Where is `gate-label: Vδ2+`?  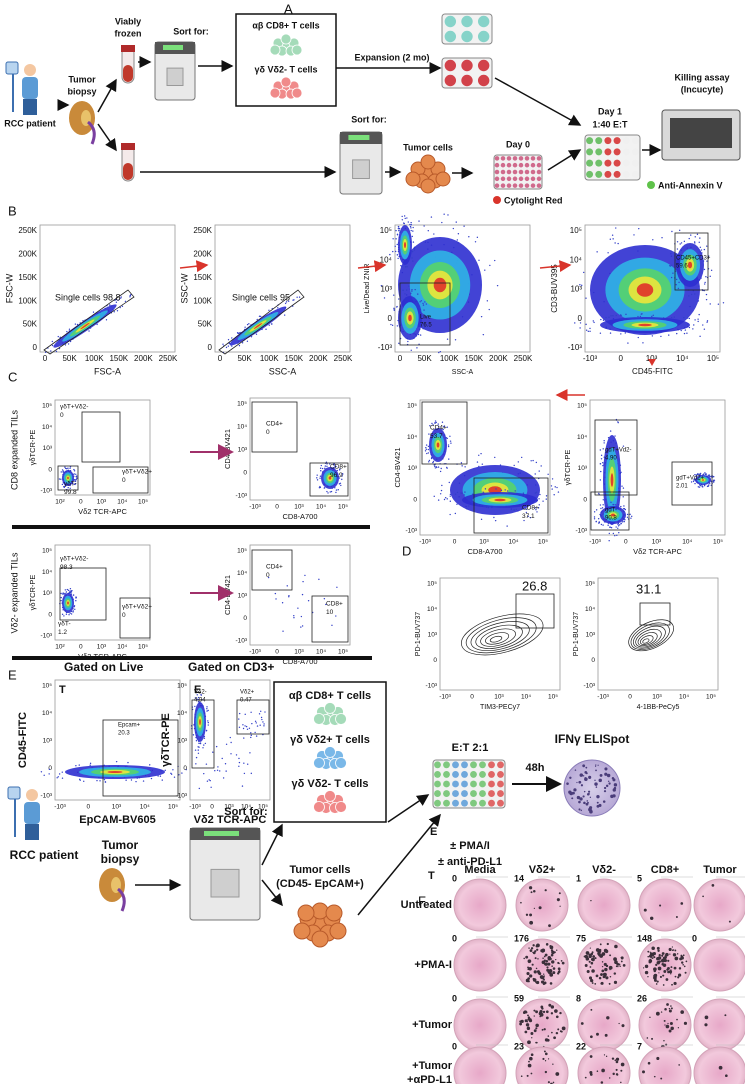 gate-label: Vδ2+ is located at coordinates (247, 693).